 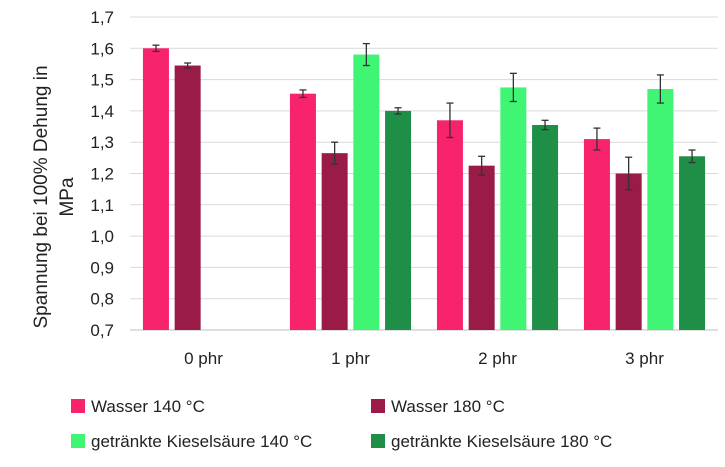 I want to click on y-tick-label: 1,0, so click(x=102, y=236).